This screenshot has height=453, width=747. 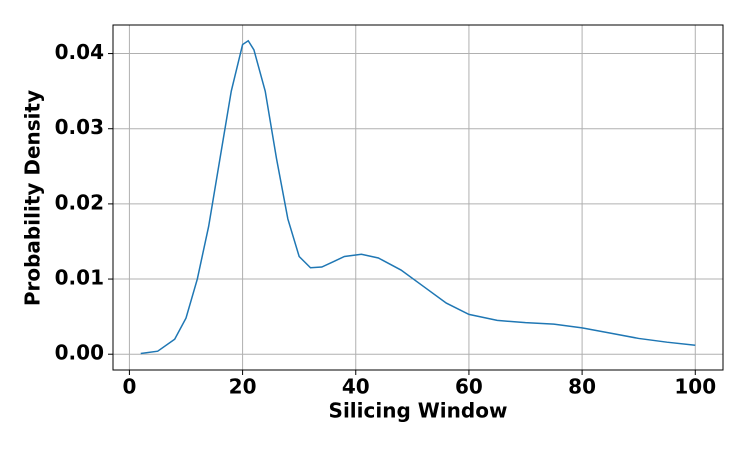 I want to click on x-tick-label: 60, so click(x=469, y=387).